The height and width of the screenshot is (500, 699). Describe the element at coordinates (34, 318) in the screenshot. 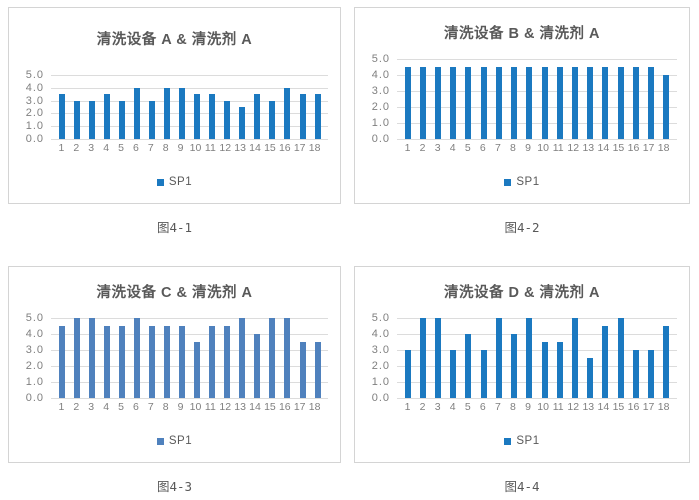

I see `y-tick-label: 5.0` at that location.